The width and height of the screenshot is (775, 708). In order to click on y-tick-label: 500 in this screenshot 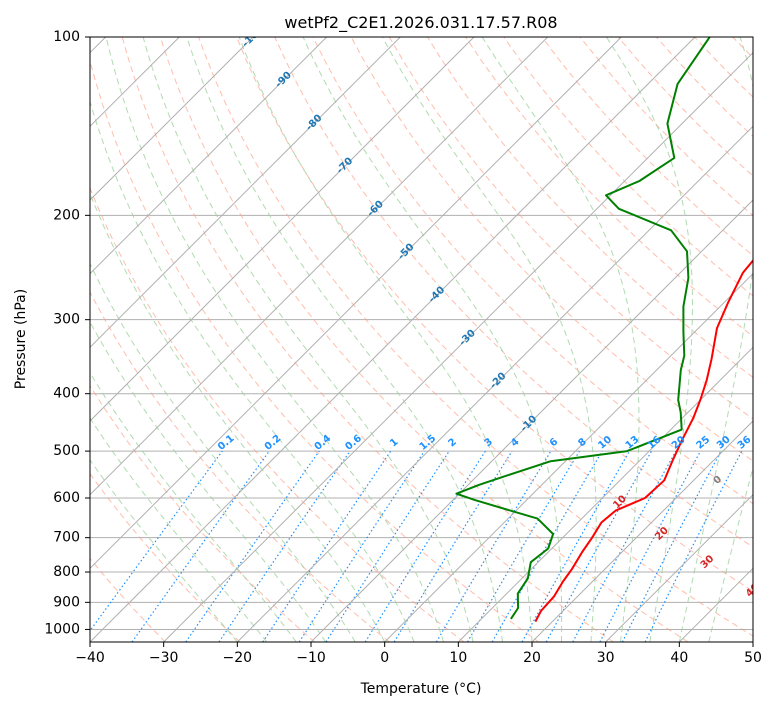, I will do `click(66, 451)`.